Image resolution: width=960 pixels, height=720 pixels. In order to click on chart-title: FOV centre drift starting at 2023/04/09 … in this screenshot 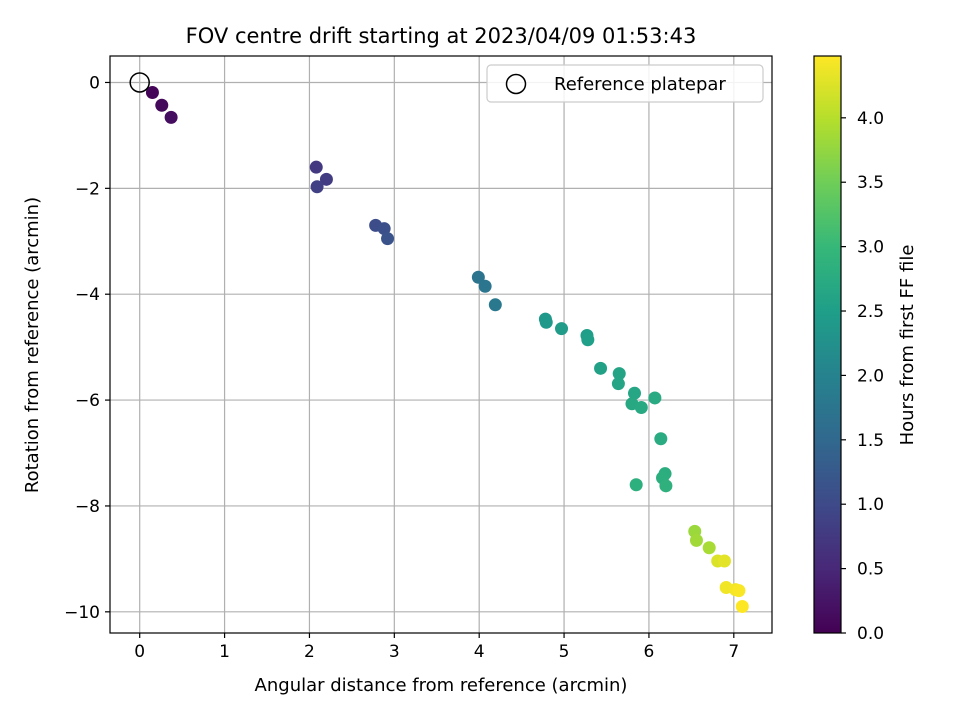, I will do `click(441, 36)`.